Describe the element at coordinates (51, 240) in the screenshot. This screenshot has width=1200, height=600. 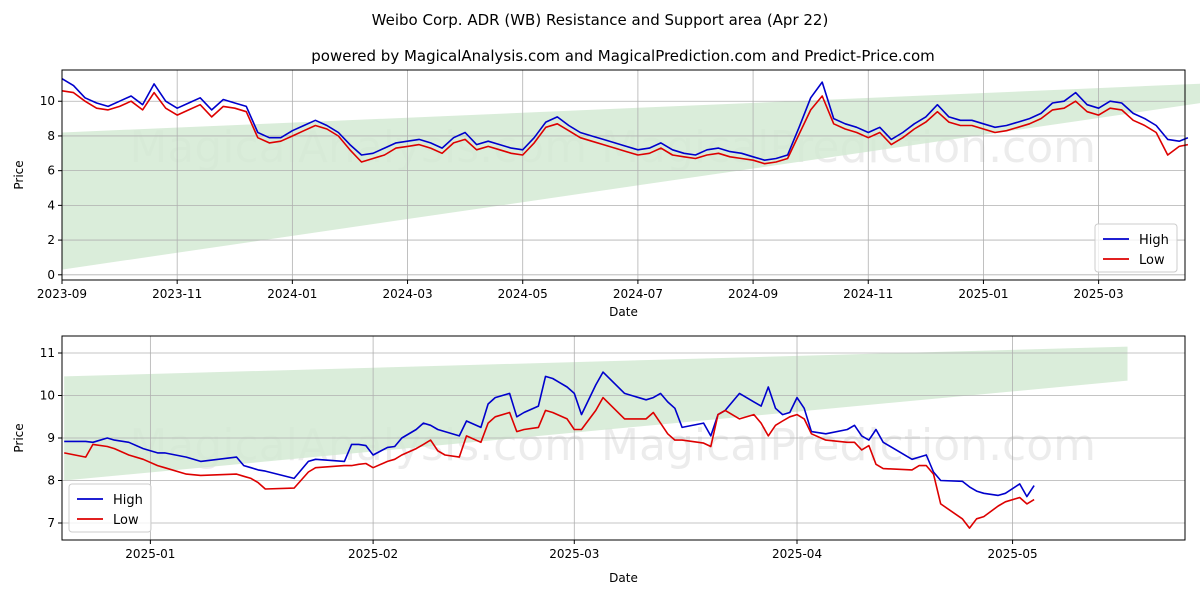
I see `y-tick-label: 2` at that location.